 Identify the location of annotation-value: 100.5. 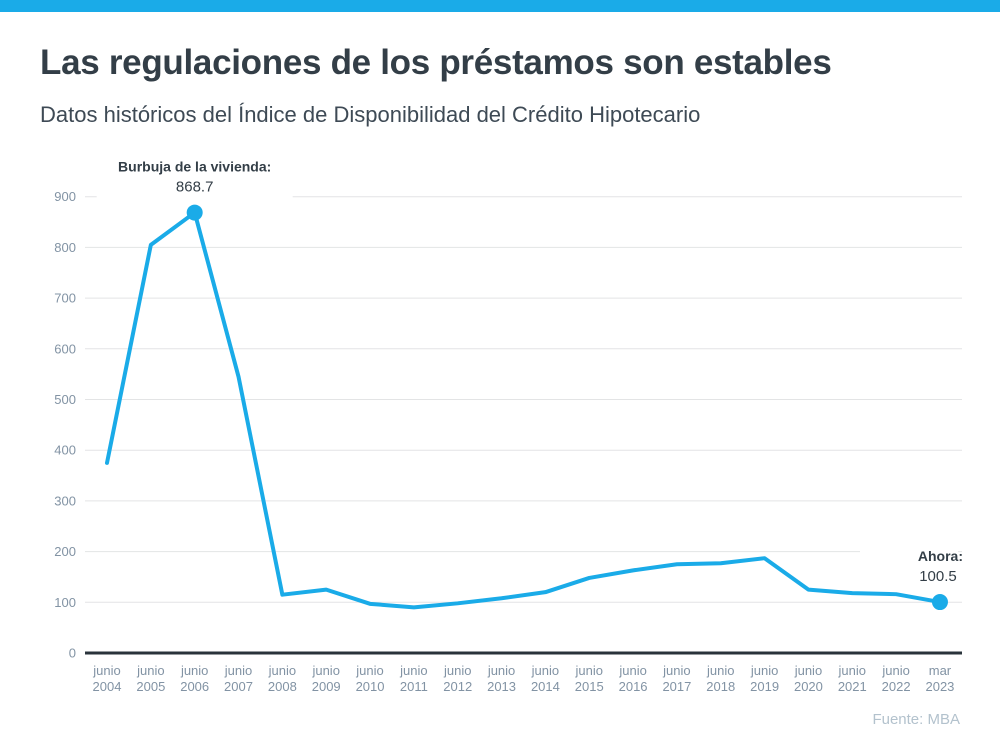
(938, 576).